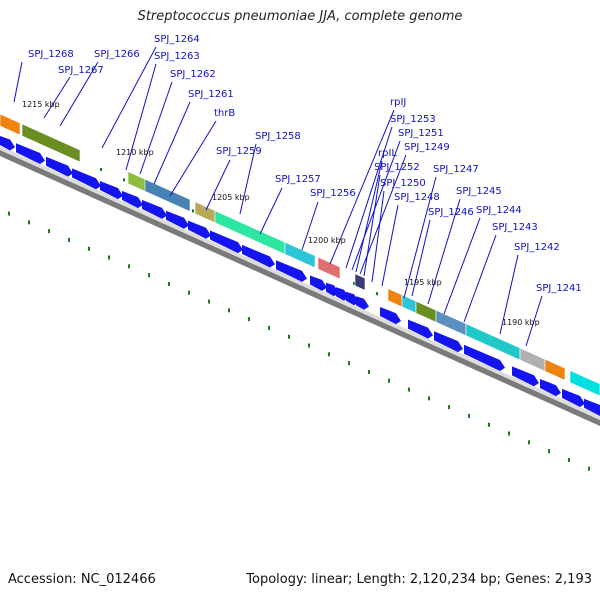 This screenshot has width=600, height=600. What do you see at coordinates (398, 102) in the screenshot?
I see `gene-label: rpIJ` at bounding box center [398, 102].